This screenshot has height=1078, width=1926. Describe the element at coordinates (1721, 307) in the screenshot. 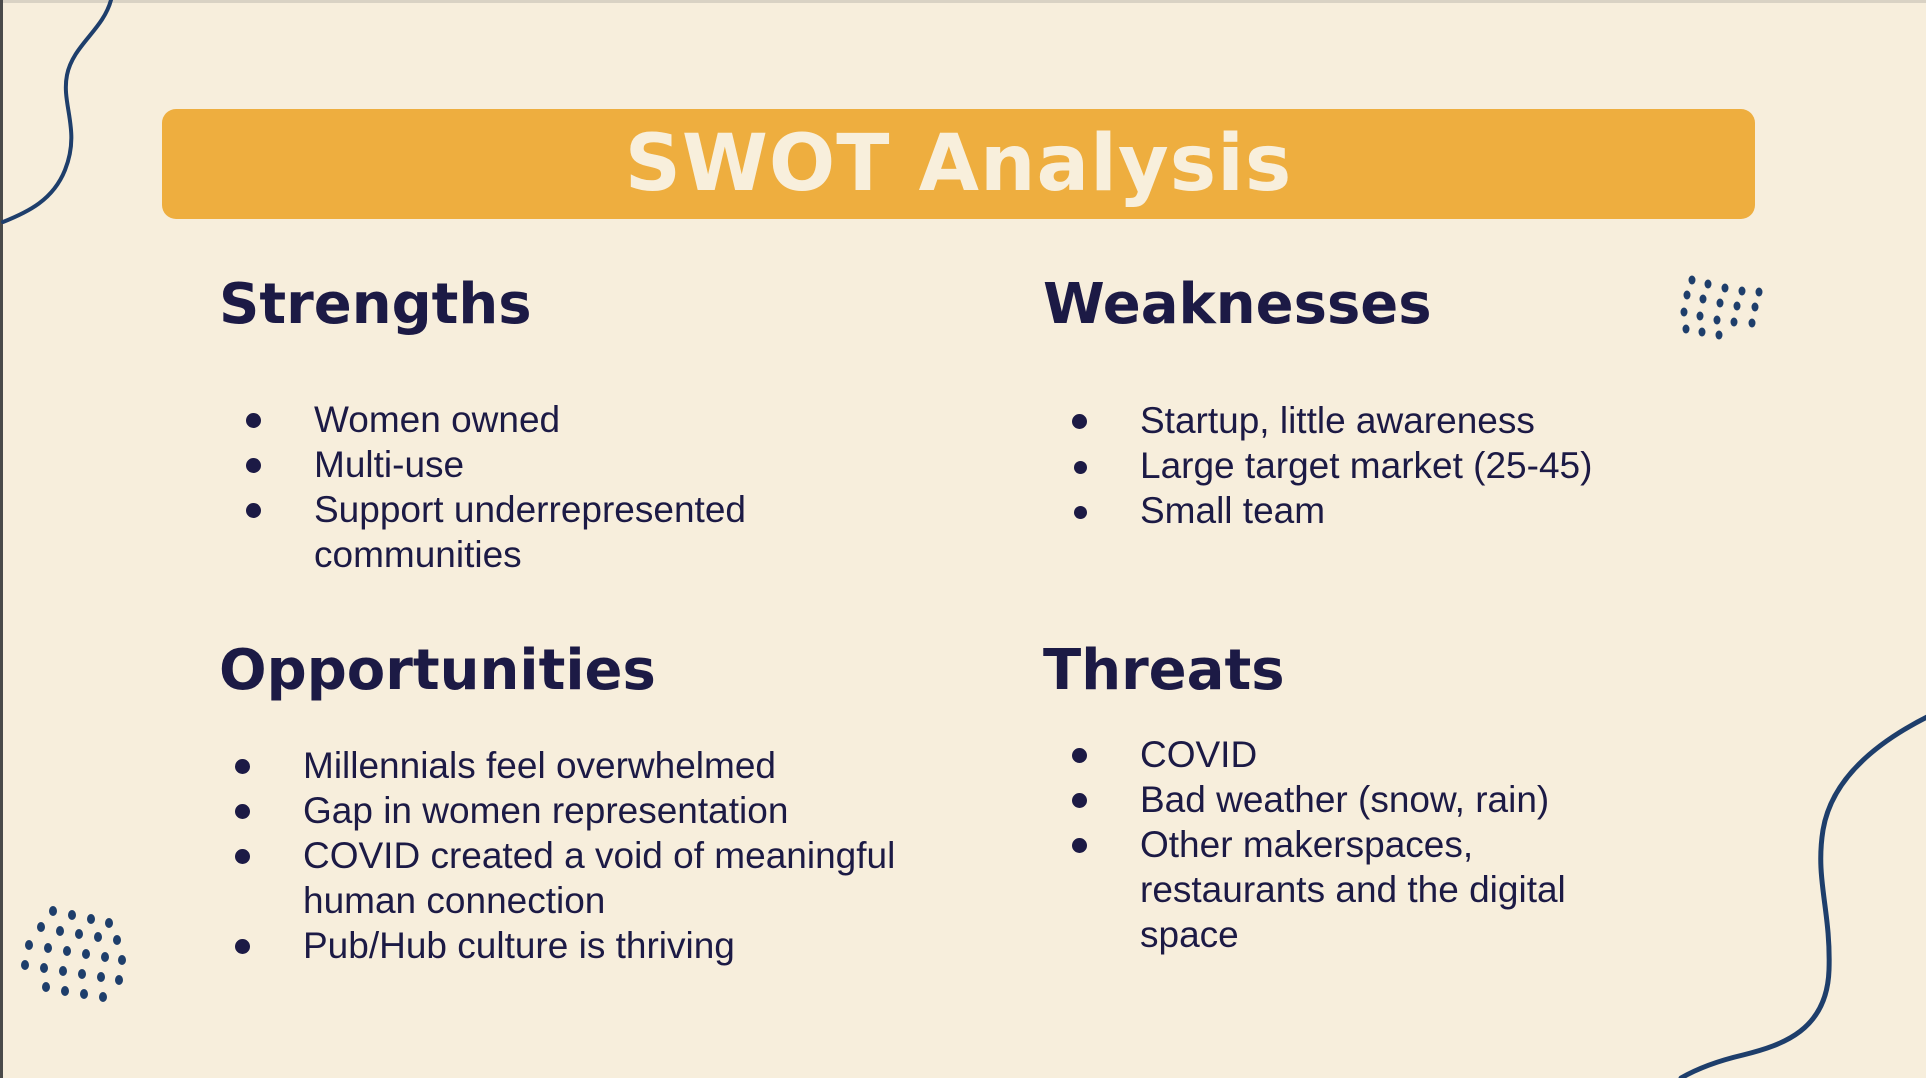

I see `dot-pattern-top-right` at that location.